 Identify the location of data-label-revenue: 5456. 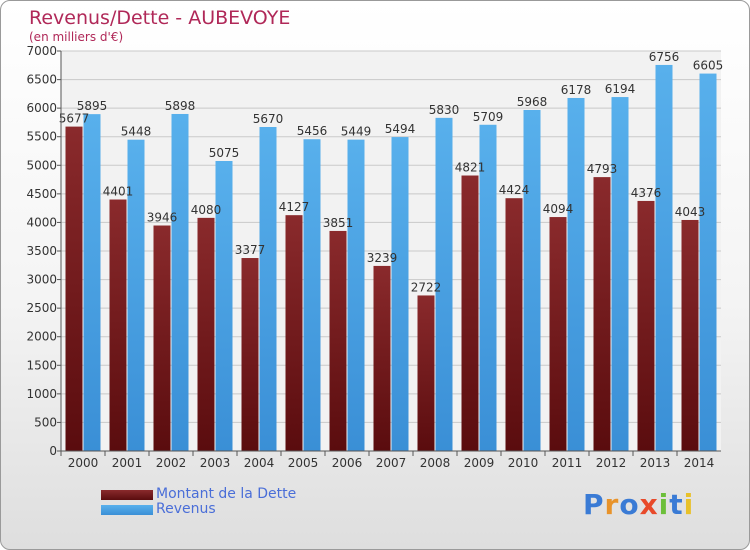
(312, 131).